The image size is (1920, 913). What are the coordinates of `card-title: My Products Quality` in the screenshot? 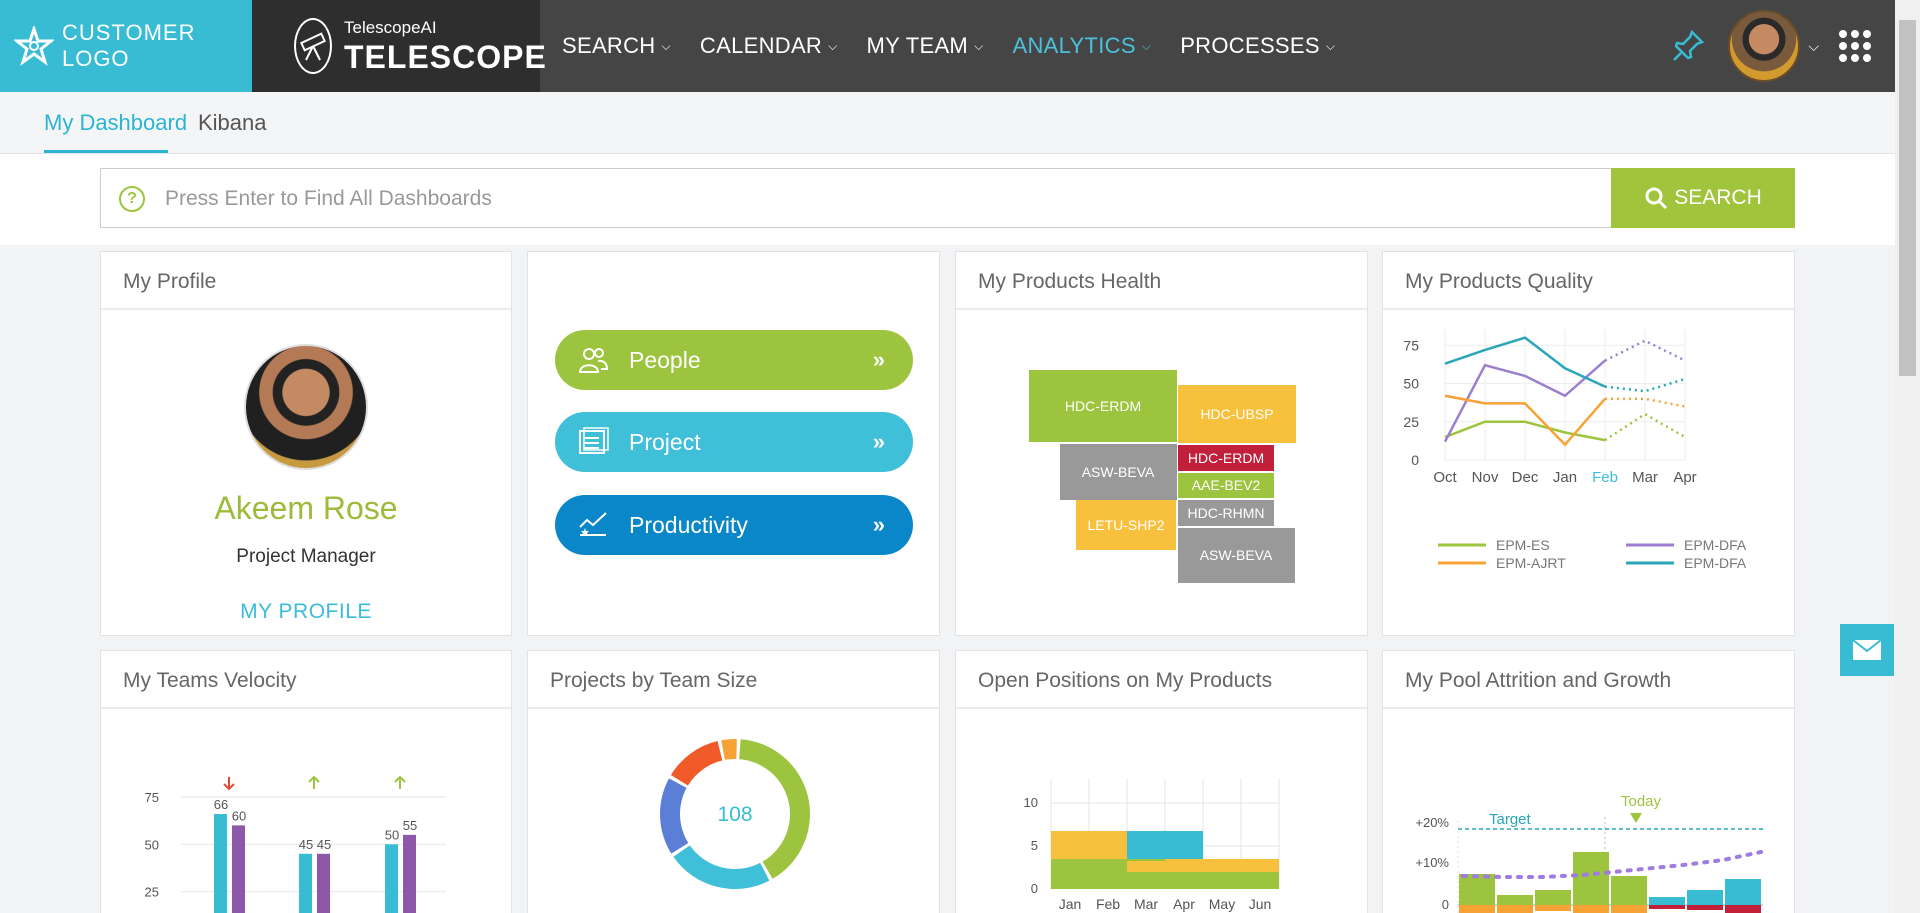 It's located at (1588, 281).